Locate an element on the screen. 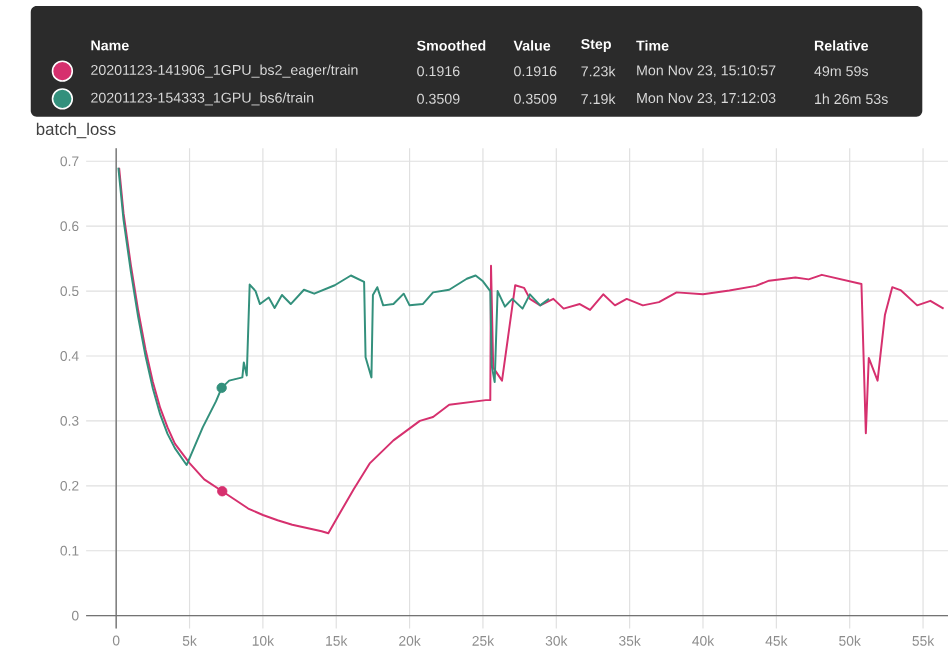  chart-title: batch_loss is located at coordinates (76, 130).